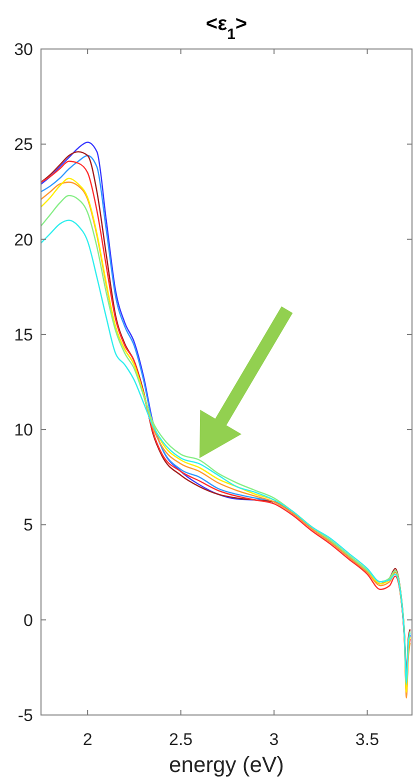  What do you see at coordinates (181, 739) in the screenshot?
I see `x-tick-label: 2.5` at bounding box center [181, 739].